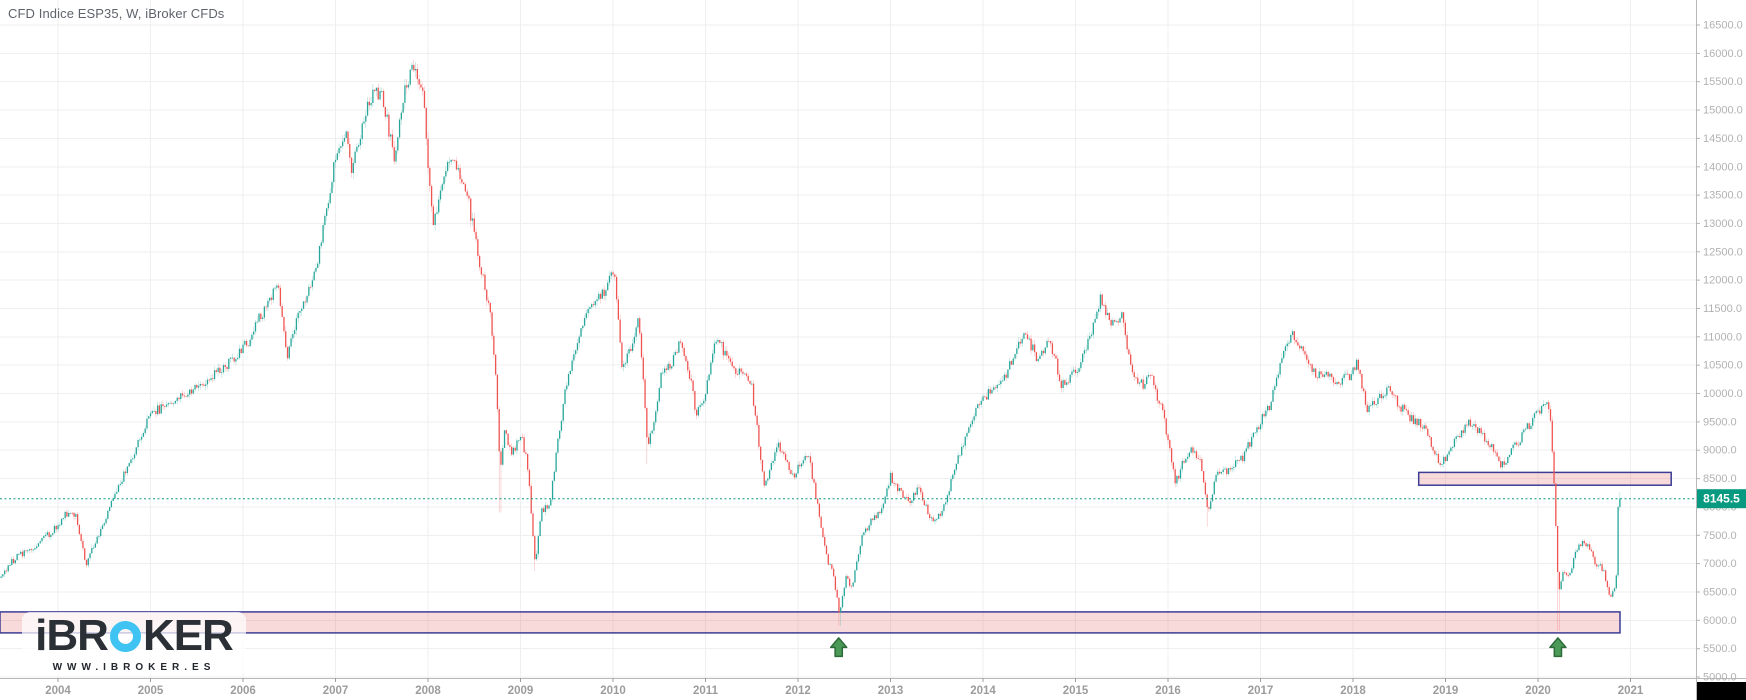  What do you see at coordinates (1720, 593) in the screenshot?
I see `price-tick-label: 6500.0` at bounding box center [1720, 593].